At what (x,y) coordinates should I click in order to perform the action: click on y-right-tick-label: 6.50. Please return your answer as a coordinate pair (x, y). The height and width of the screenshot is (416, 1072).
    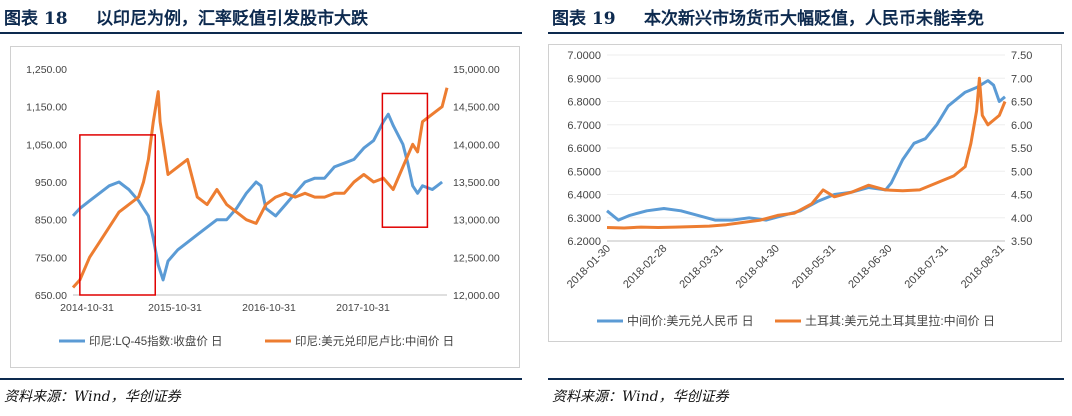
    Looking at the image, I should click on (1021, 103).